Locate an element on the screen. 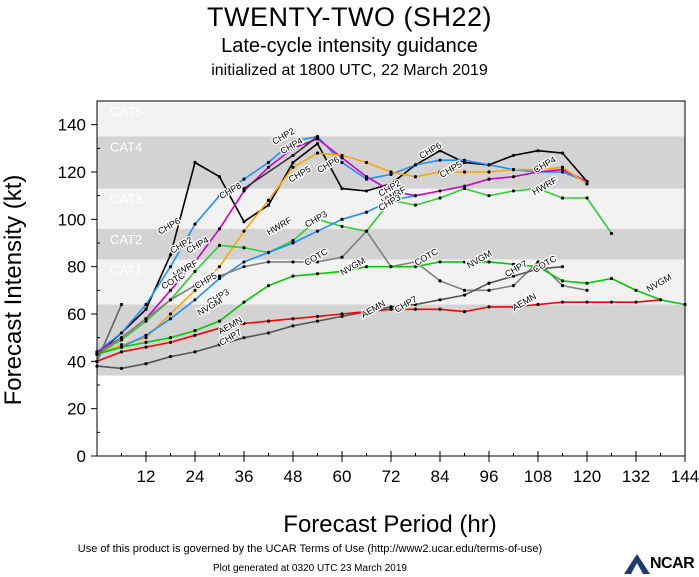 The image size is (699, 577). generation-time: Plot generated at 0320 UTC 23 March 2019 is located at coordinates (309, 568).